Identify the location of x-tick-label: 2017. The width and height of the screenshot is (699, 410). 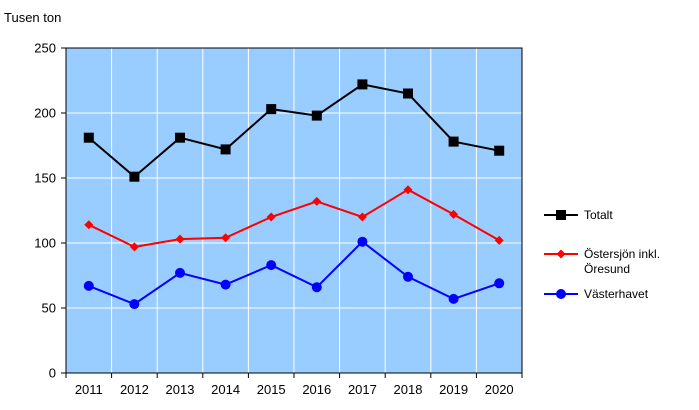
(362, 389).